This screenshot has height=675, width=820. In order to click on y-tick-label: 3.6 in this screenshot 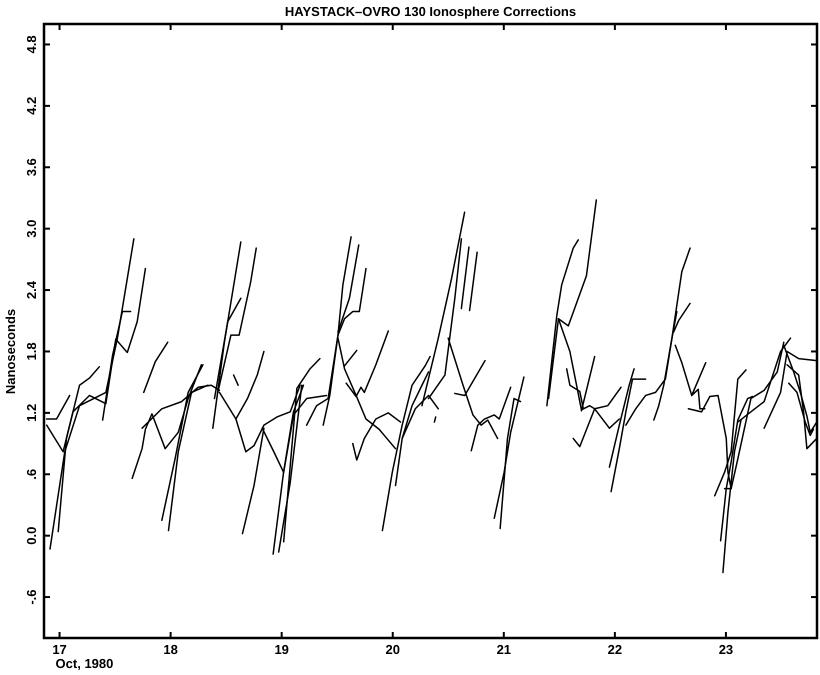, I will do `click(31, 167)`.